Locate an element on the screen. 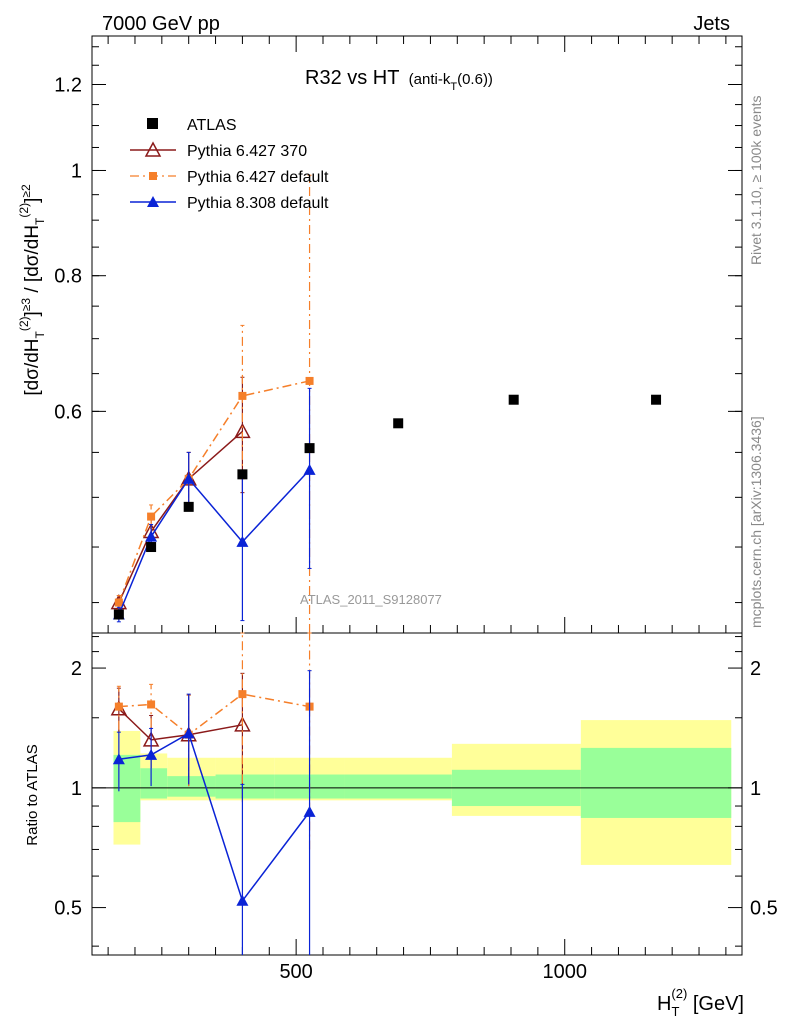 Image resolution: width=786 pixels, height=1024 pixels. legend-marker-py6-default is located at coordinates (153, 176).